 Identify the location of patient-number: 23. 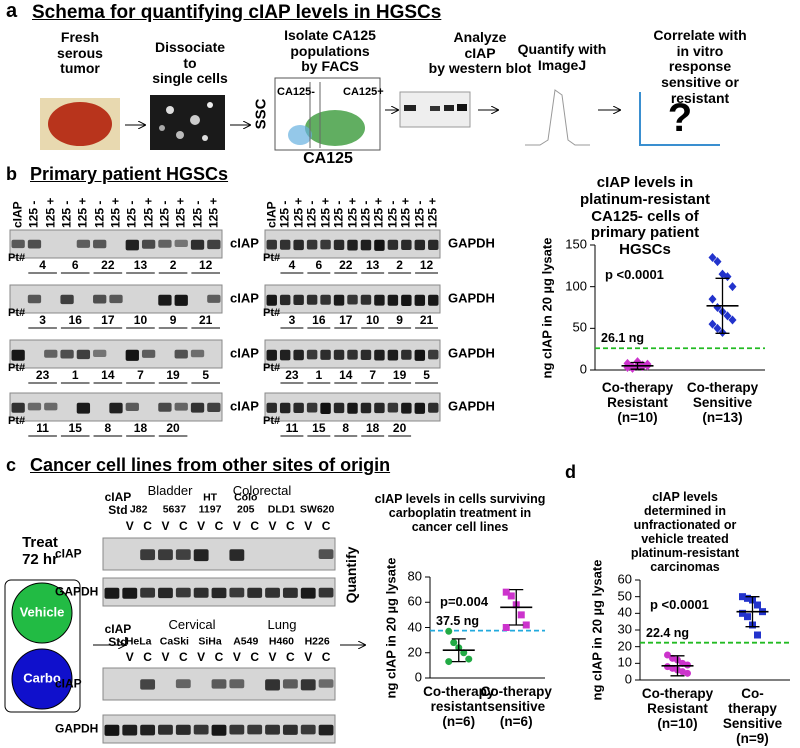
(42, 375).